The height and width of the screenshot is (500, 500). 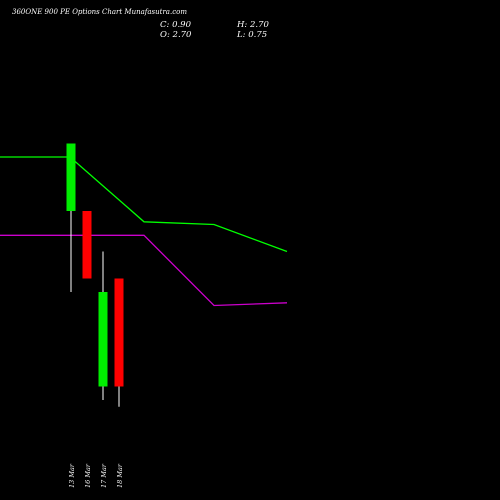 What do you see at coordinates (144, 204) in the screenshot?
I see `ma-line-fast` at bounding box center [144, 204].